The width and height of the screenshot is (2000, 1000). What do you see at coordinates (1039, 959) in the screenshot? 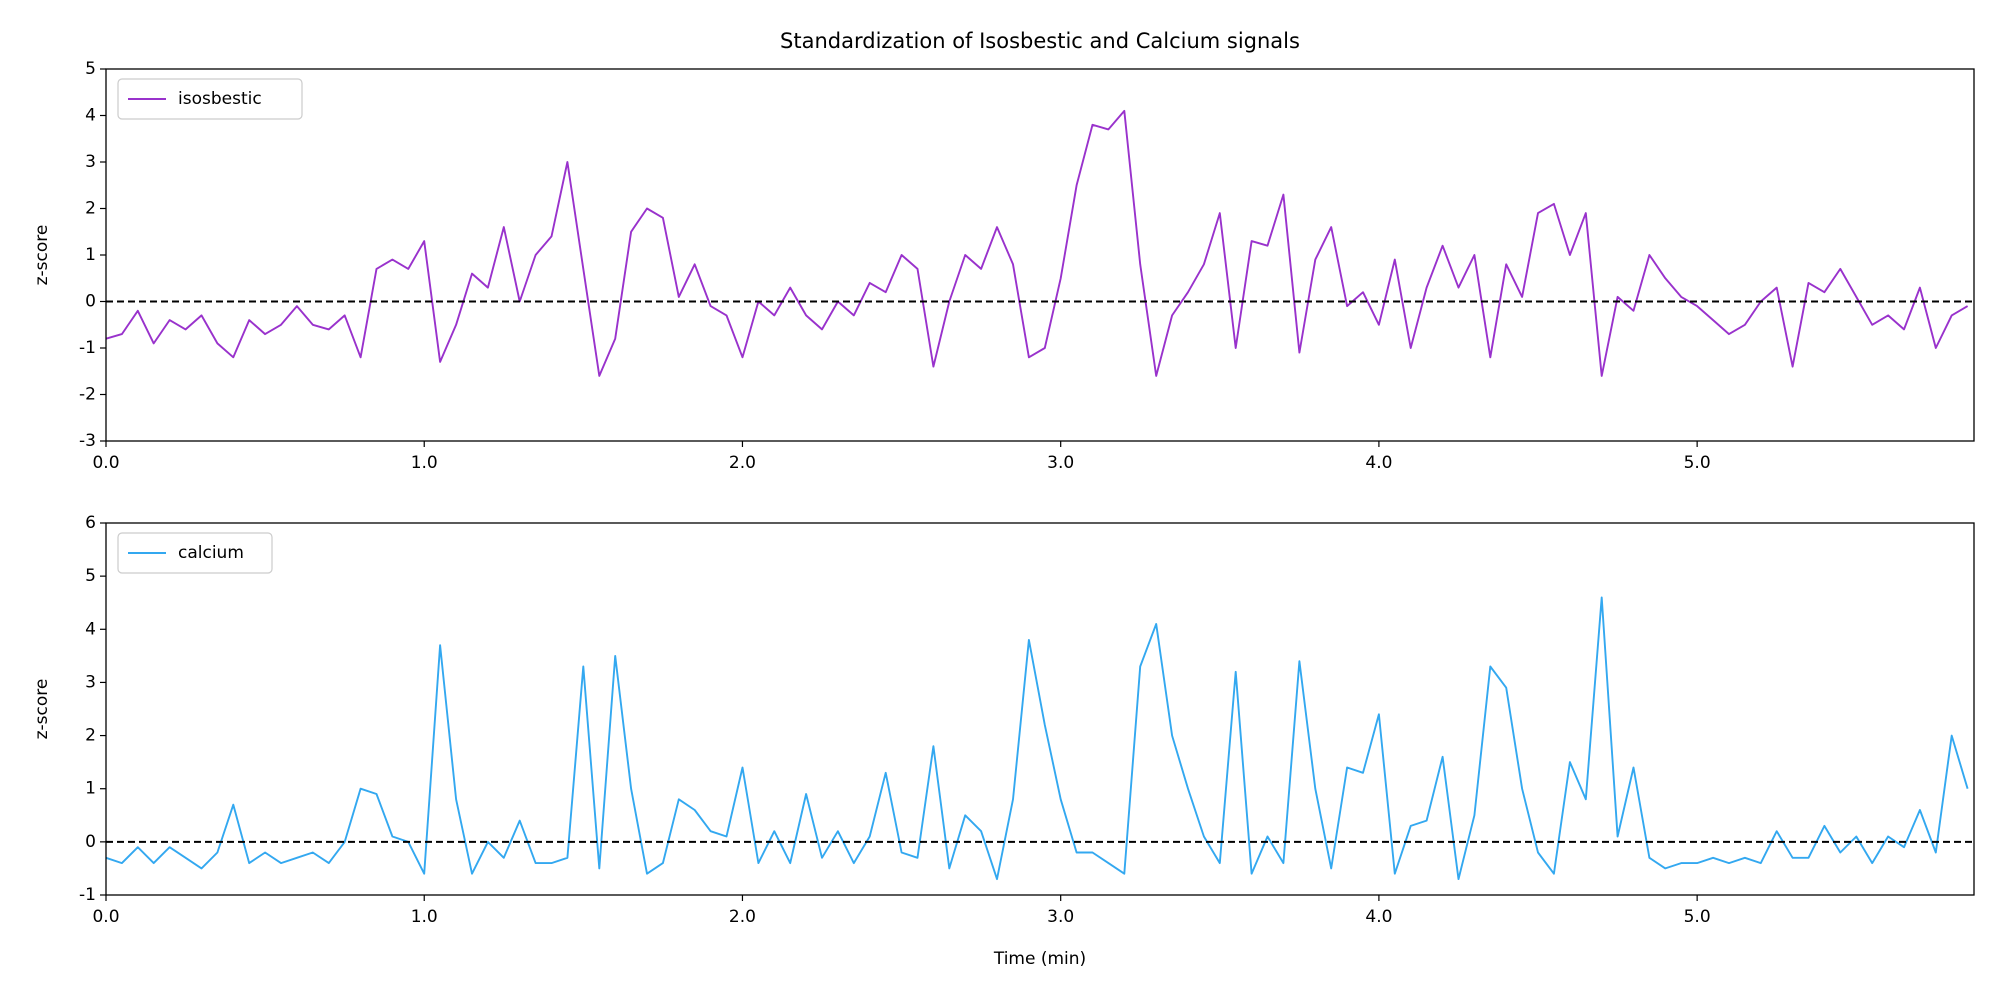
I see `x-axis-label: Time (min)` at bounding box center [1039, 959].